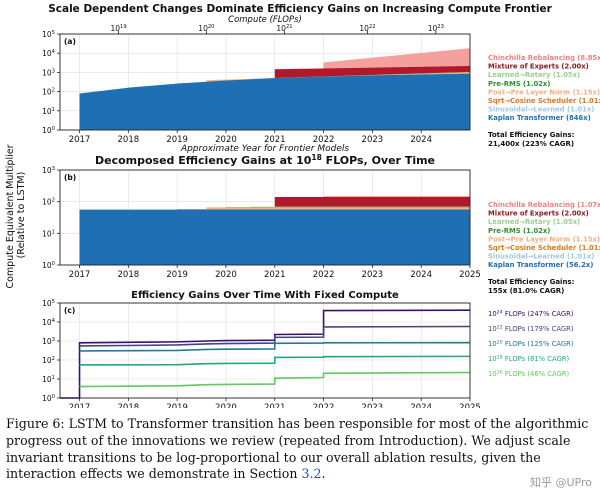 This screenshot has width=600, height=494. Describe the element at coordinates (538, 67) in the screenshot. I see `panel-a-legend-item: Mixture of Experts (2.00x)` at that location.